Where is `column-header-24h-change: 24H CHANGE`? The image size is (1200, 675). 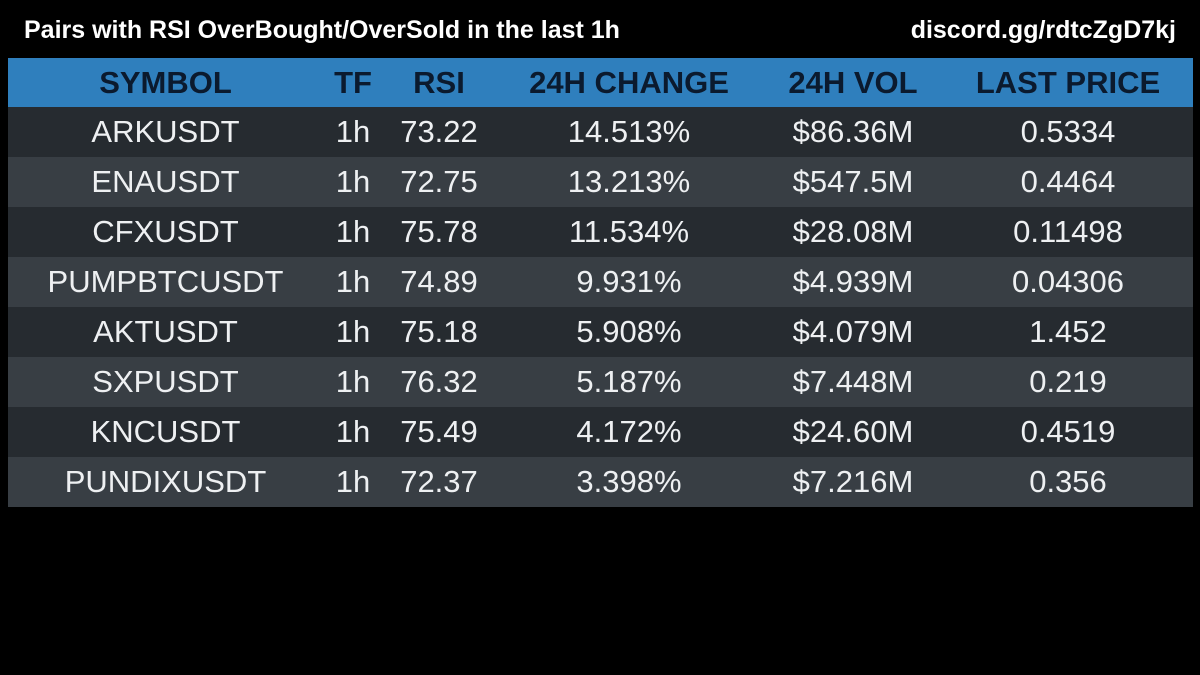
column-header-24h-change: 24H CHANGE is located at coordinates (629, 82).